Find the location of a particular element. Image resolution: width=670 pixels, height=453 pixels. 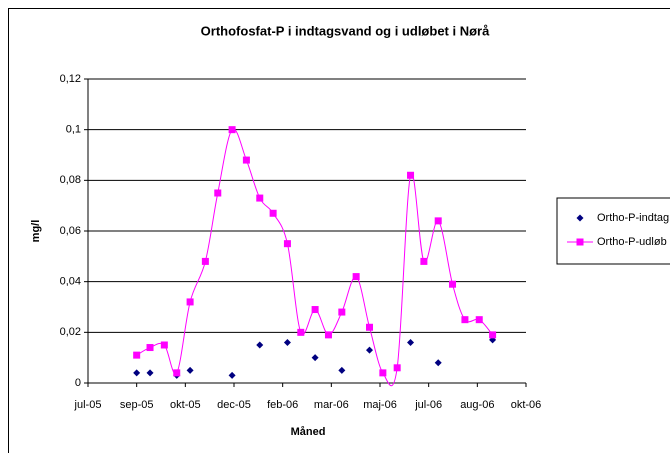

y-tick-label: 0,06 is located at coordinates (70, 231).